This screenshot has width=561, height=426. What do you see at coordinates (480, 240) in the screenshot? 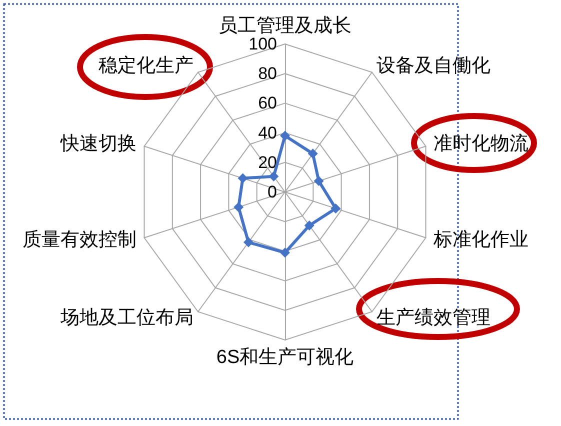
I see `spoke-label: 标准化作业` at bounding box center [480, 240].